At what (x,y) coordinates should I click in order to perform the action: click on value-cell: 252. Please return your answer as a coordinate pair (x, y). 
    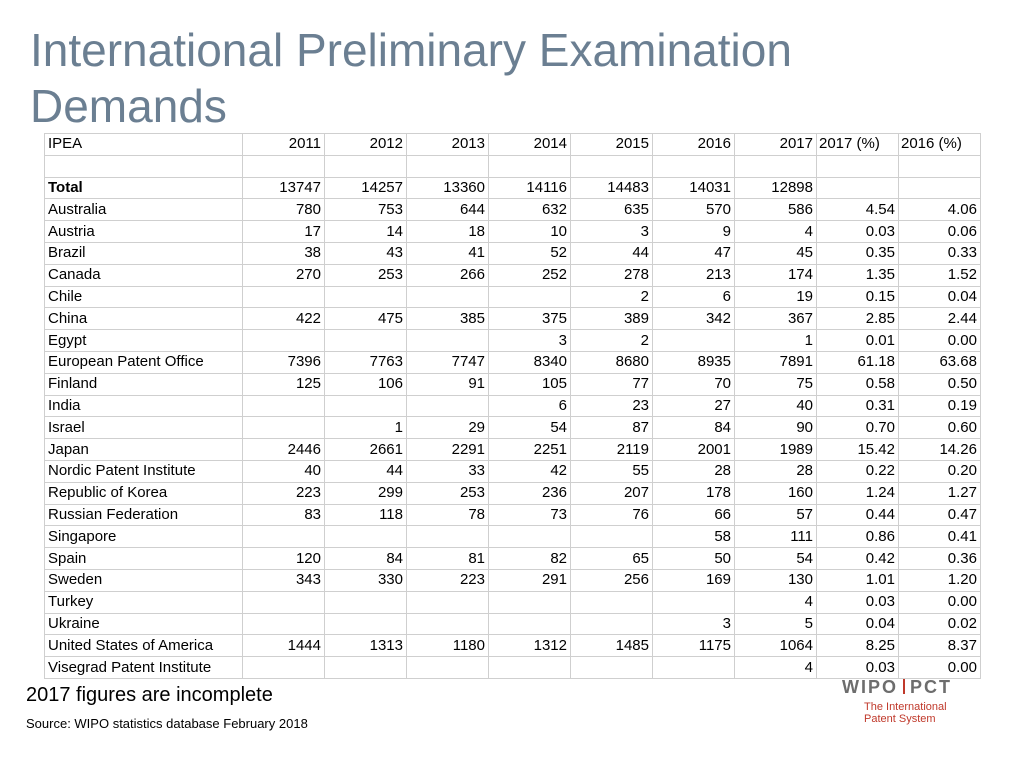
    Looking at the image, I should click on (529, 275).